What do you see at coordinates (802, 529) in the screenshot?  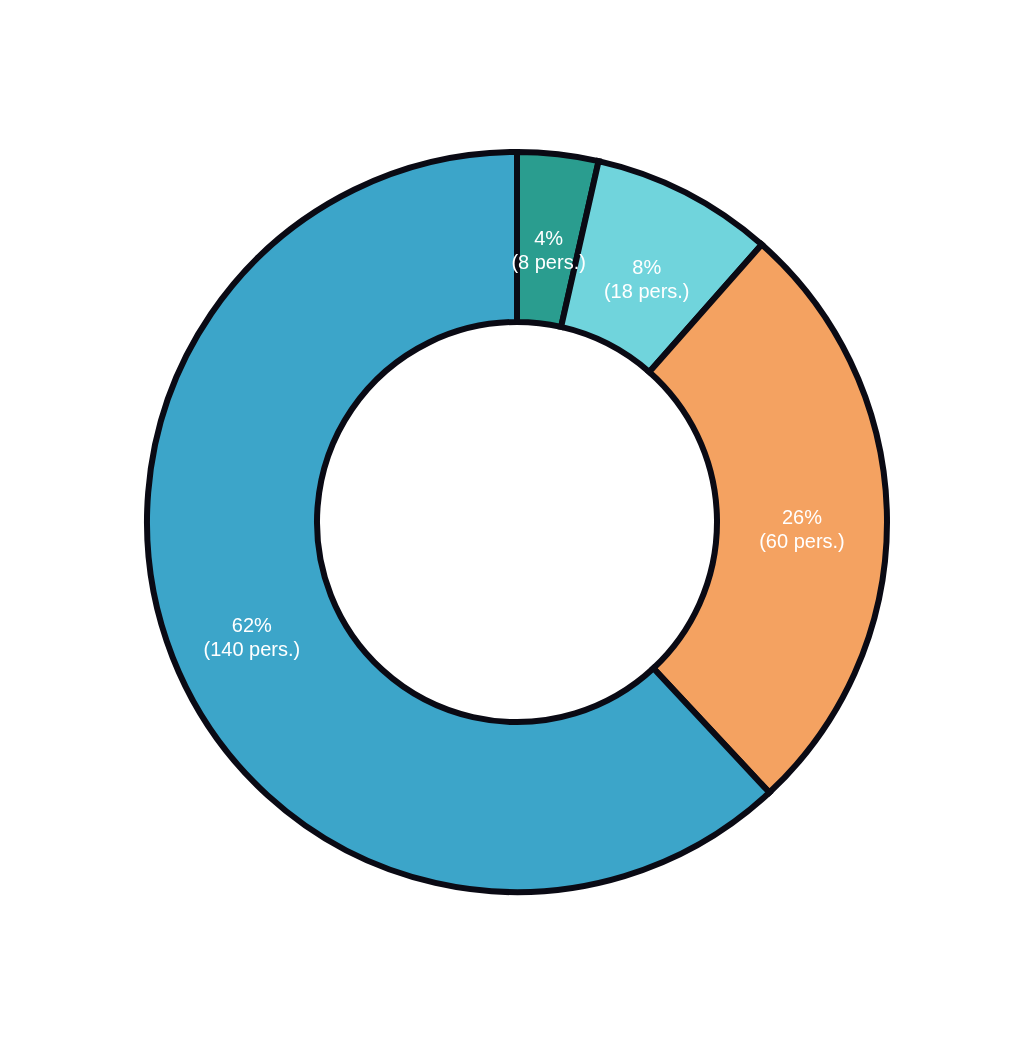 I see `data-label: 26% (60 pers.)` at bounding box center [802, 529].